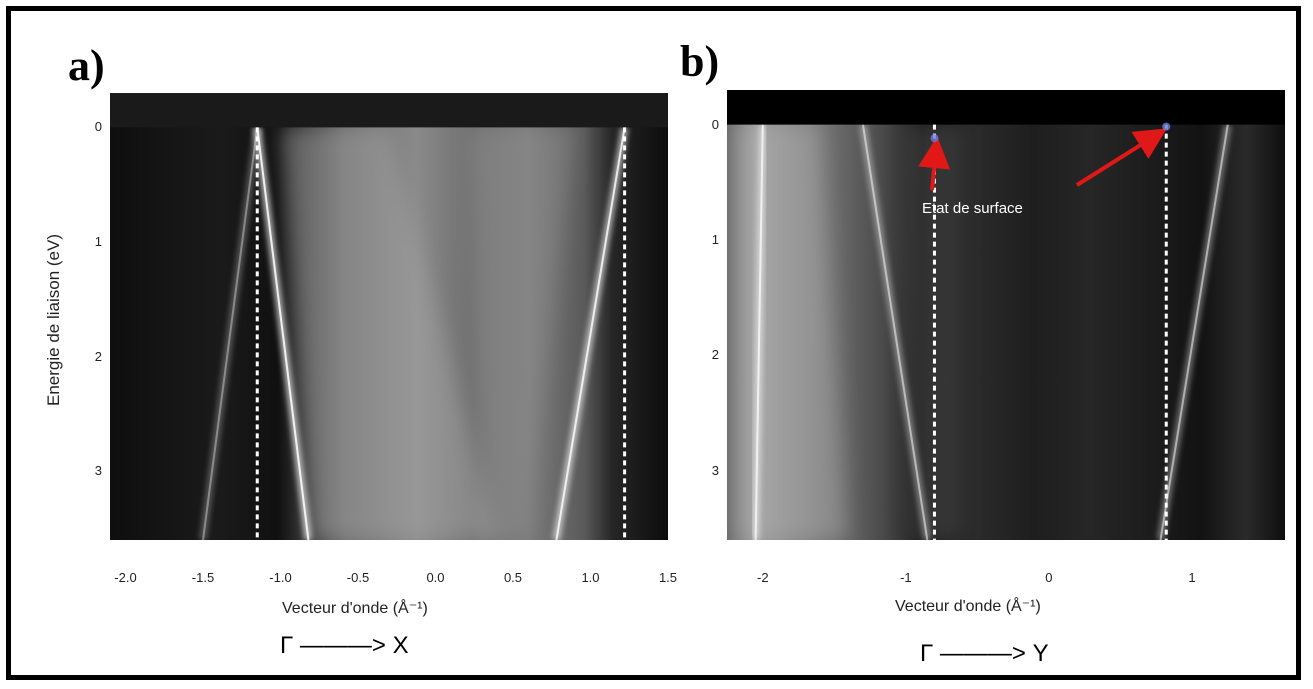 This screenshot has width=1313, height=689. What do you see at coordinates (53, 320) in the screenshot?
I see `panel-a-y-axis-label: Energie de liaison (eV)` at bounding box center [53, 320].